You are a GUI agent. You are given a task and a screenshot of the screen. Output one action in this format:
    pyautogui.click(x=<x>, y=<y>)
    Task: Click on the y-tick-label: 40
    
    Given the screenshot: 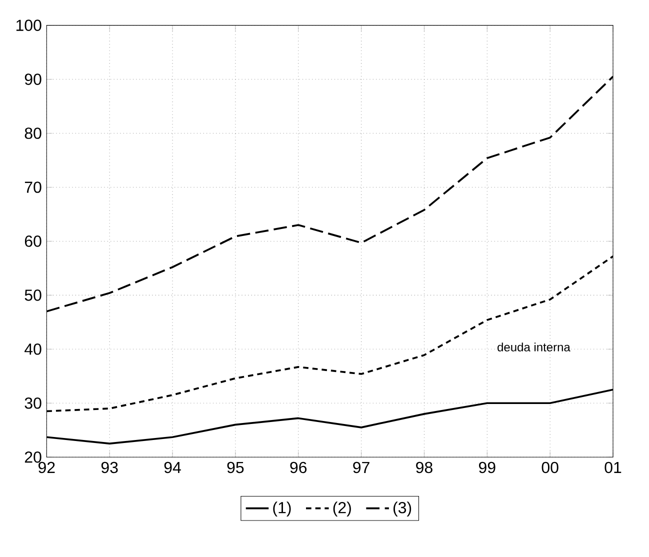 What is the action you would take?
    pyautogui.click(x=33, y=349)
    